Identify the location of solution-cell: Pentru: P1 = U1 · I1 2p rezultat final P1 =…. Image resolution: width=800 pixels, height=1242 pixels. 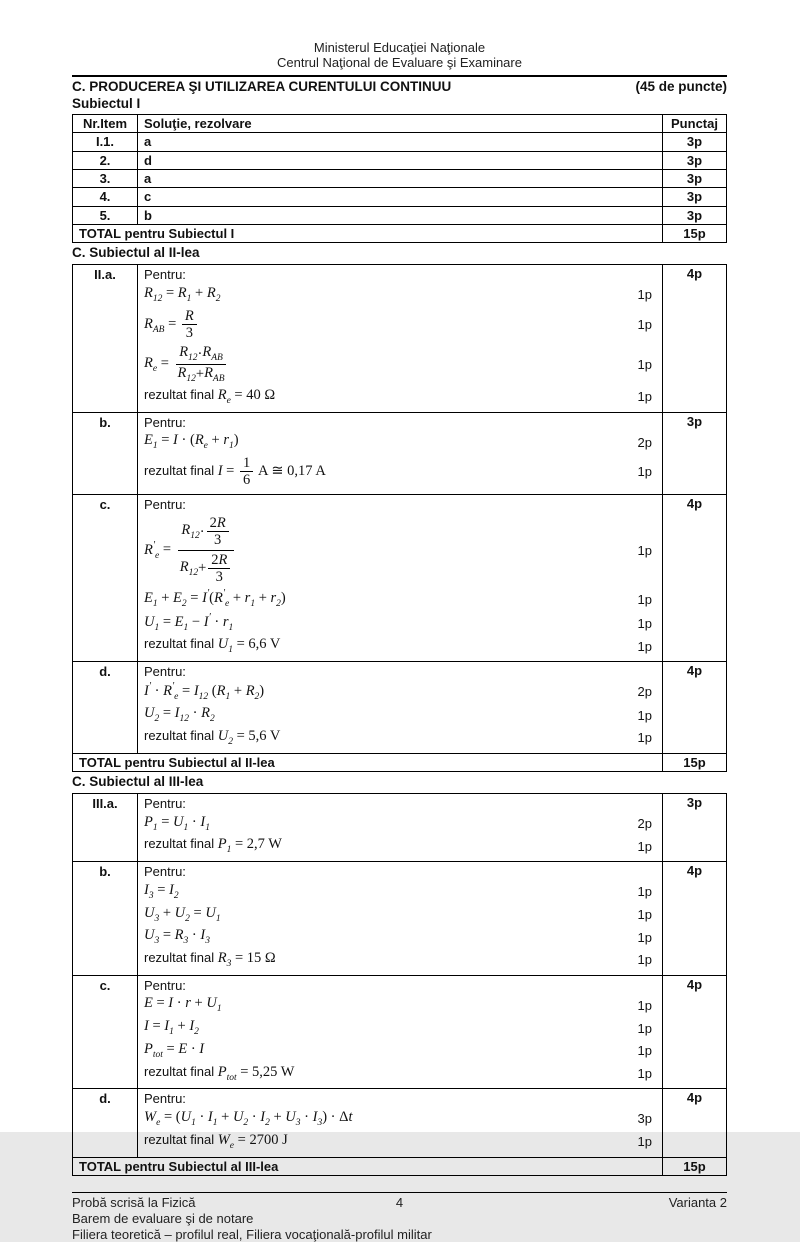
(400, 828).